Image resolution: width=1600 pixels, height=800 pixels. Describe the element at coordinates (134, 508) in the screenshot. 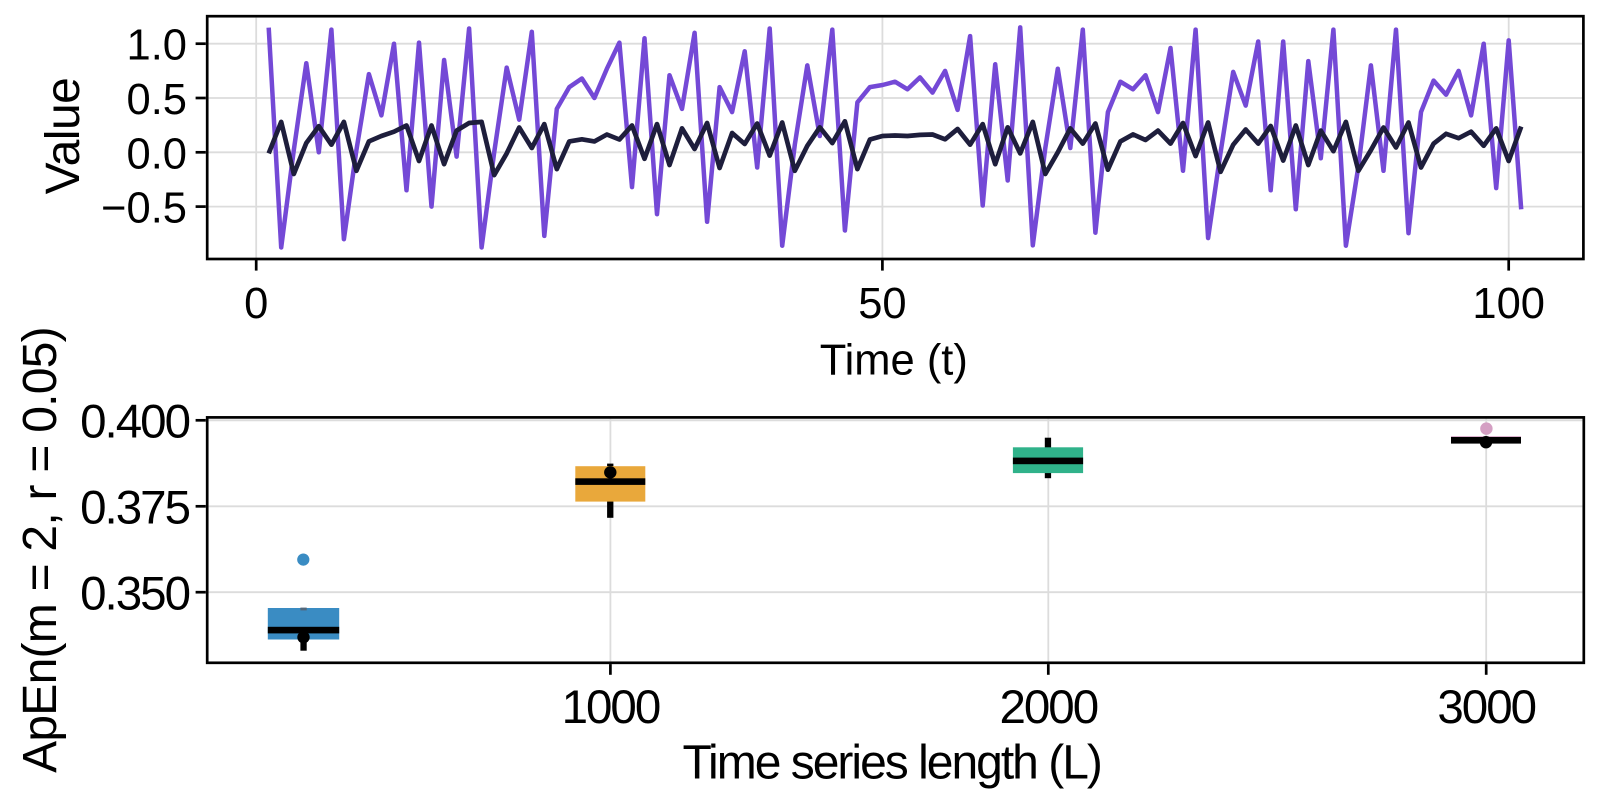

I see `svg-text: 0.375` at that location.